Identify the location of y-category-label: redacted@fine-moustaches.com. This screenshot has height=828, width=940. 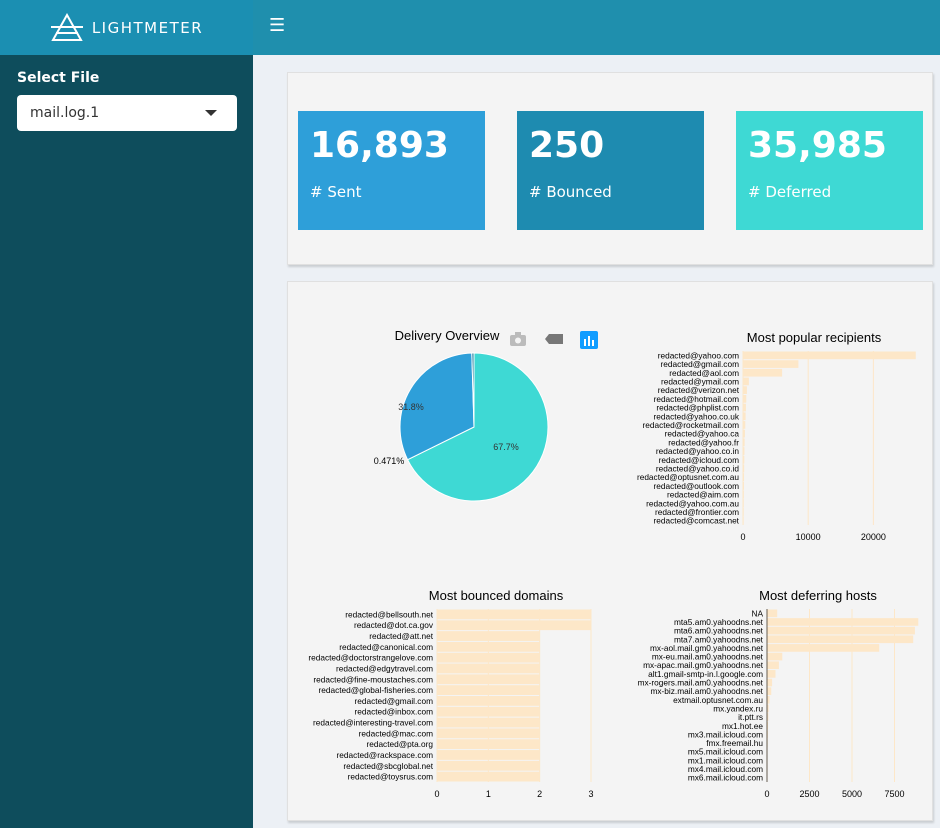
(373, 679).